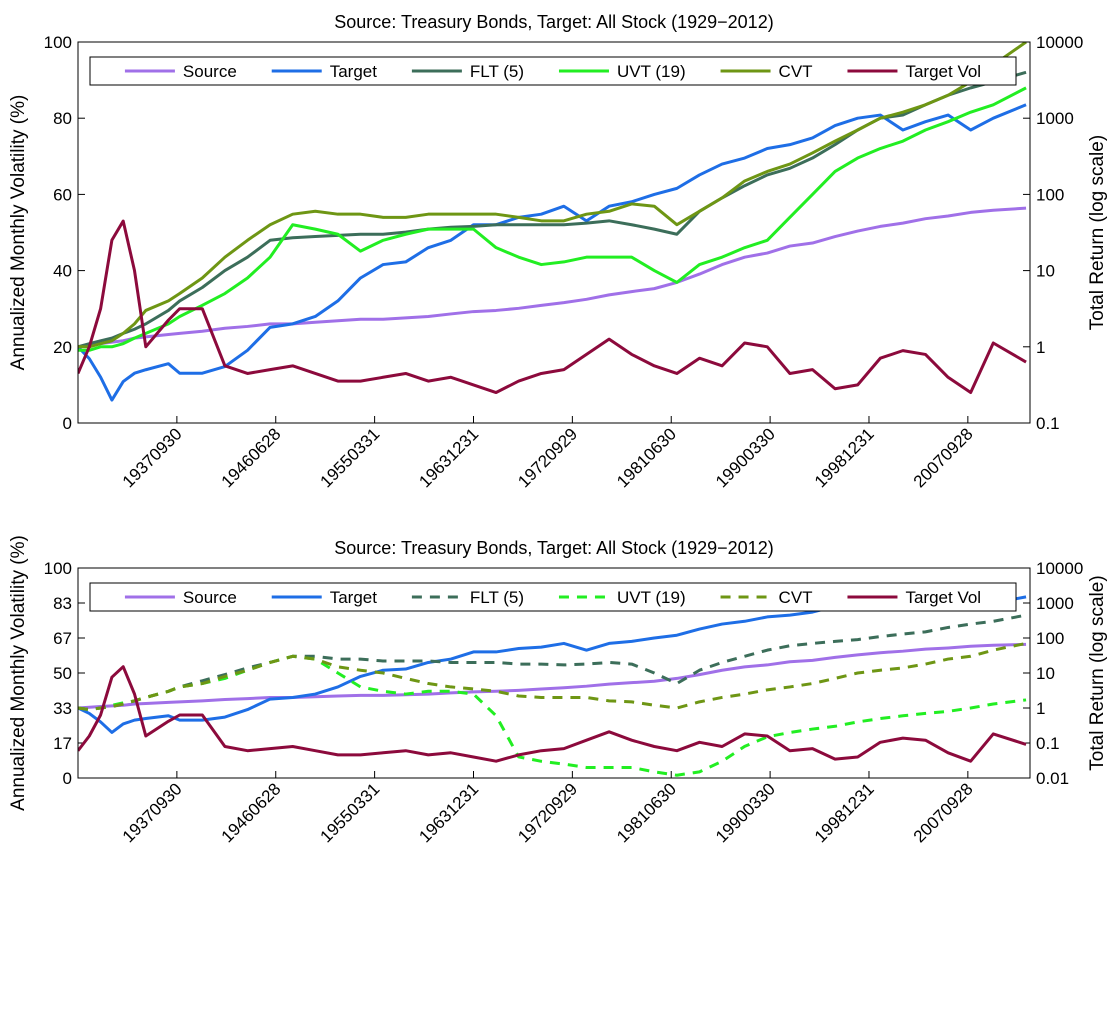 The height and width of the screenshot is (1017, 1113). I want to click on y-tick-label: 80, so click(62, 118).